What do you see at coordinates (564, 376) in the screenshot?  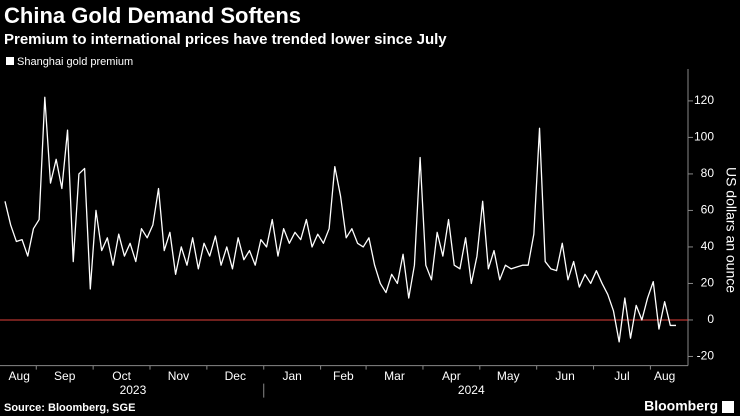 I see `x-tick-label: Jun` at bounding box center [564, 376].